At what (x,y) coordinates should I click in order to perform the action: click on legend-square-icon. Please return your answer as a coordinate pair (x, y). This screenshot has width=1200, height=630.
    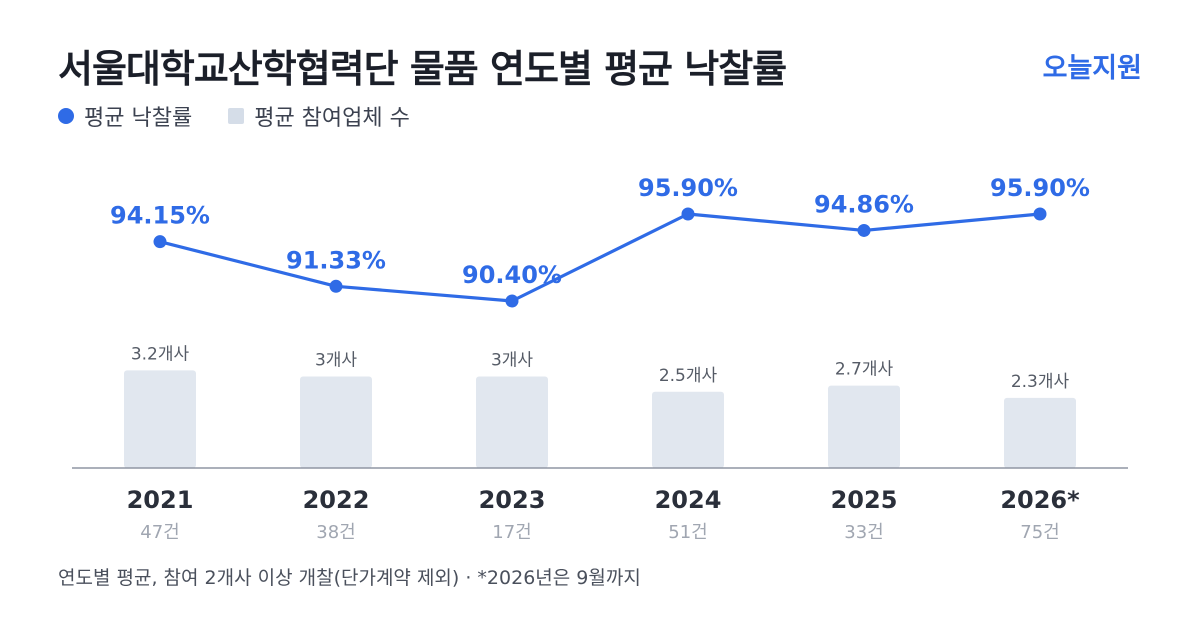
    Looking at the image, I should click on (236, 116).